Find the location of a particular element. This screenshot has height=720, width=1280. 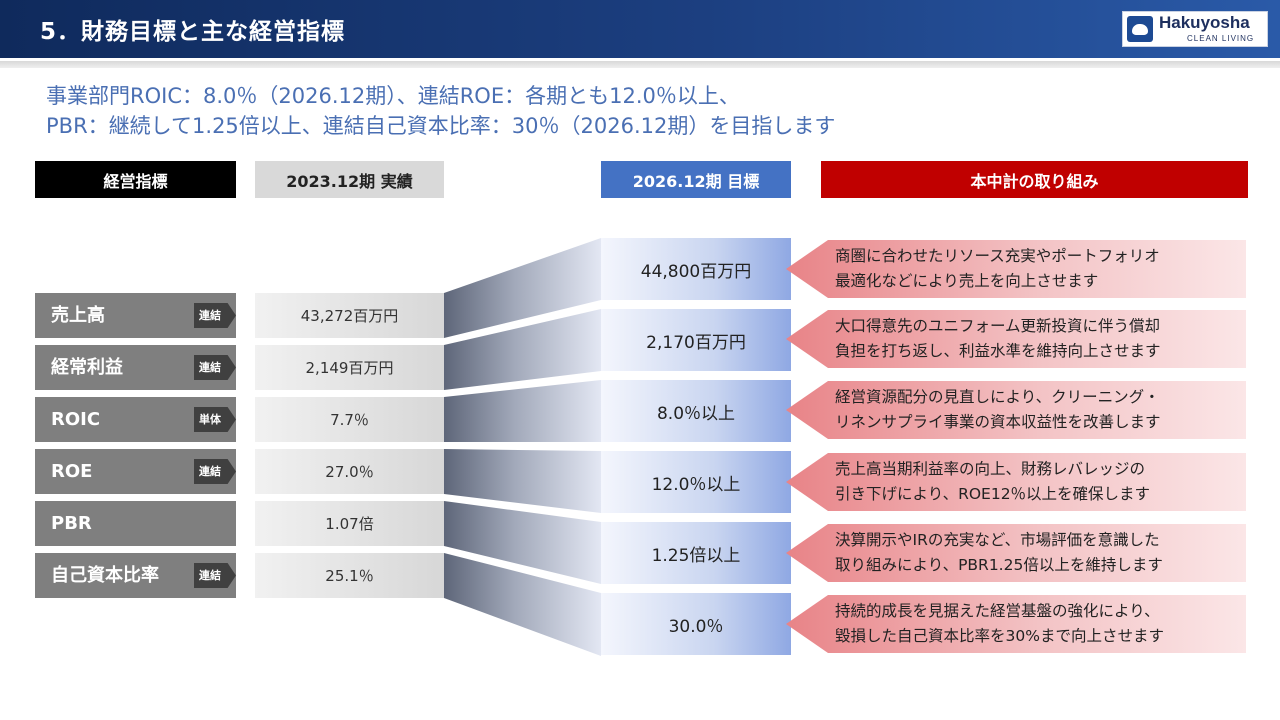

actual-roe: 27.0％ is located at coordinates (349, 471).